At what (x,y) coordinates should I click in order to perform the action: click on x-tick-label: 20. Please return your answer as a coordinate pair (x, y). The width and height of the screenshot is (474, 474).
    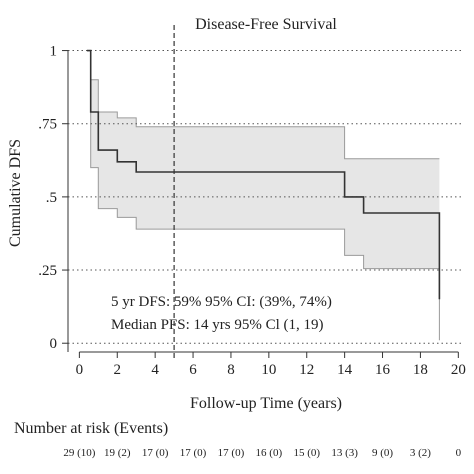
    Looking at the image, I should click on (458, 370).